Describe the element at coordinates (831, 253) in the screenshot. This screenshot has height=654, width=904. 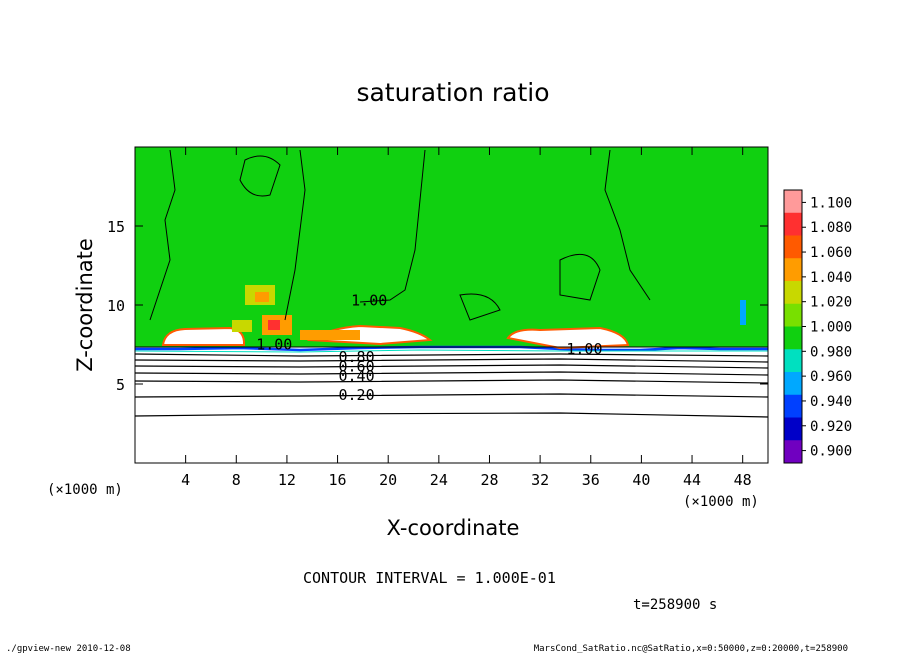
I see `colorbar-label: 1.060` at that location.